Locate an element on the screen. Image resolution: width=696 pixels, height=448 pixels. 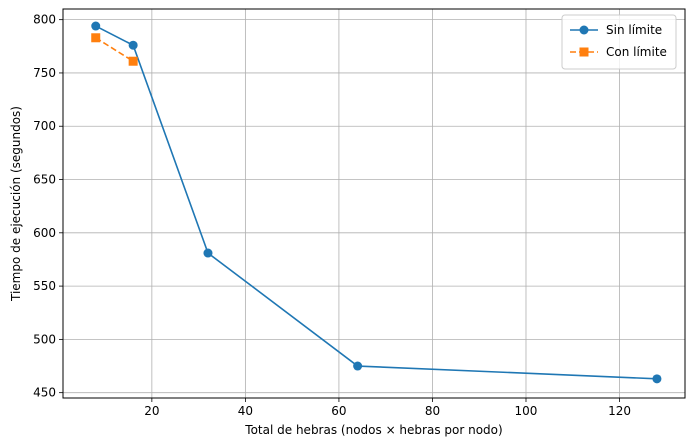
x-axis: 20 40 60 80 100 120 is located at coordinates (387, 408).